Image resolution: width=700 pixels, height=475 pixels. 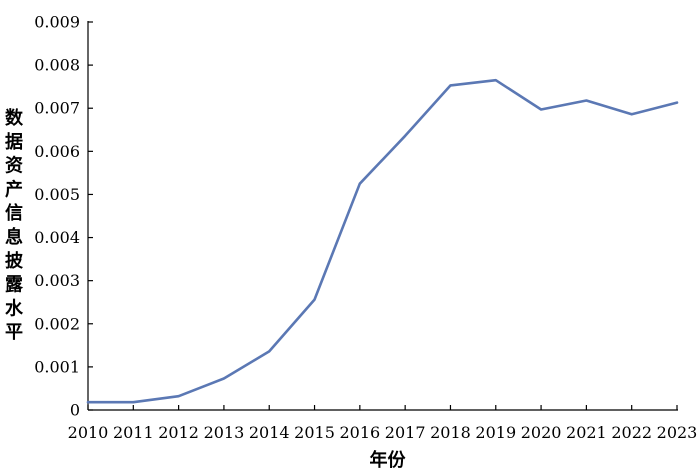 I want to click on x-tick-label: 2014, so click(x=269, y=432).